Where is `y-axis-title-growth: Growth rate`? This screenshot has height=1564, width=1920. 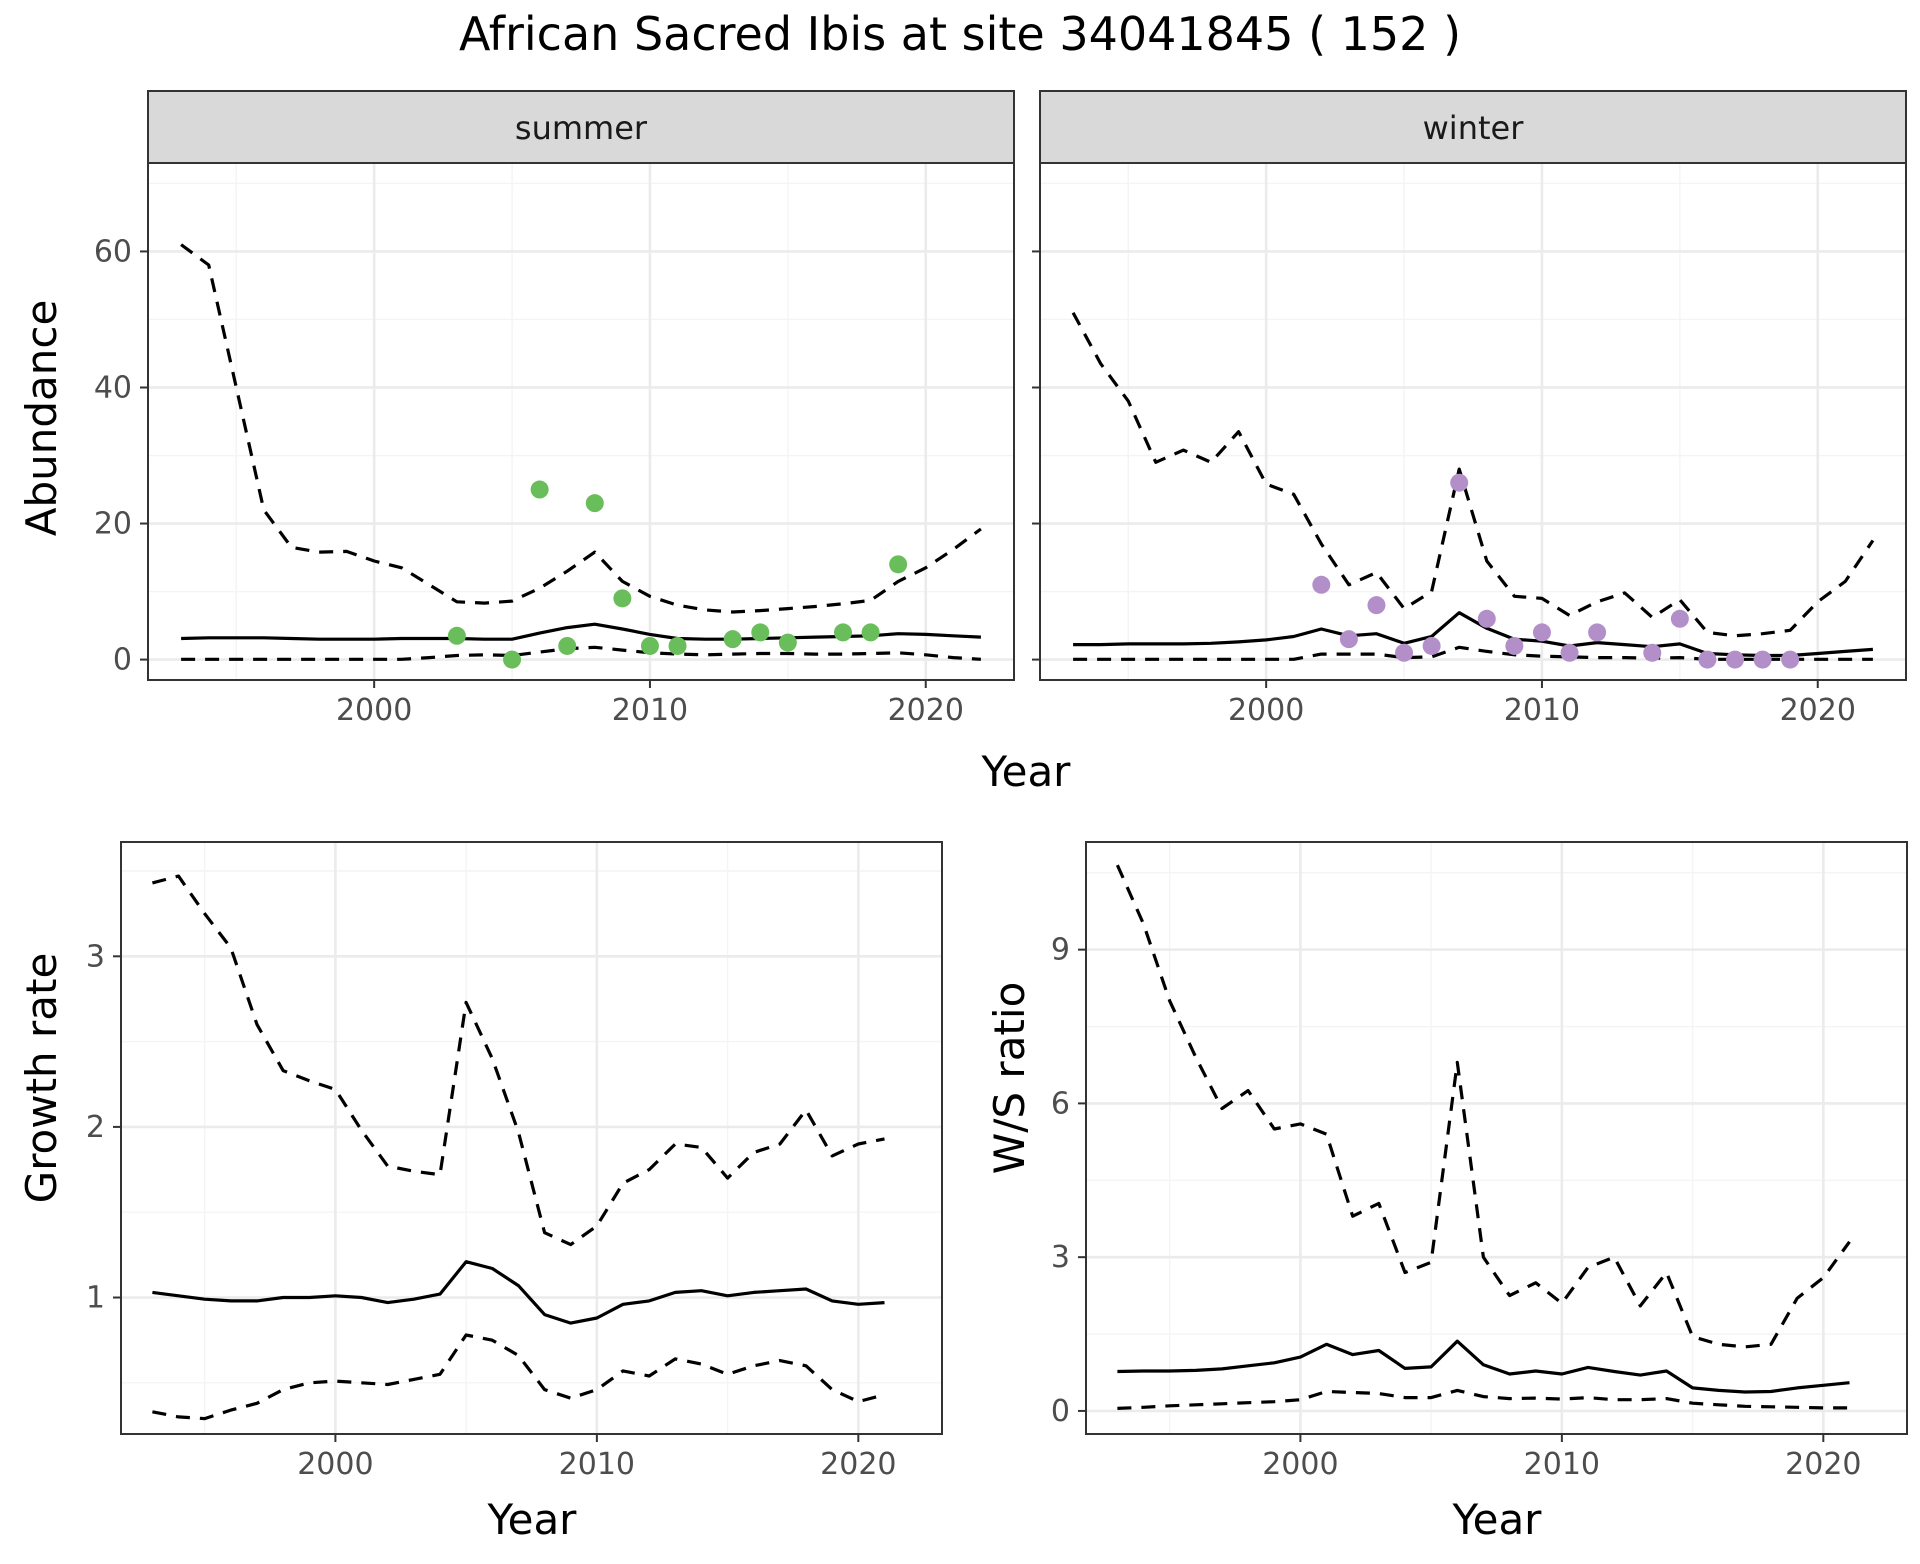
y-axis-title-growth: Growth rate is located at coordinates (41, 1078).